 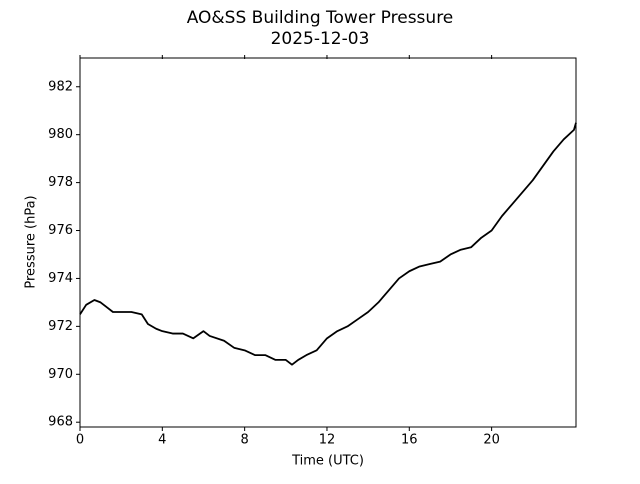 I want to click on y-tick-label: 968, so click(x=60, y=422).